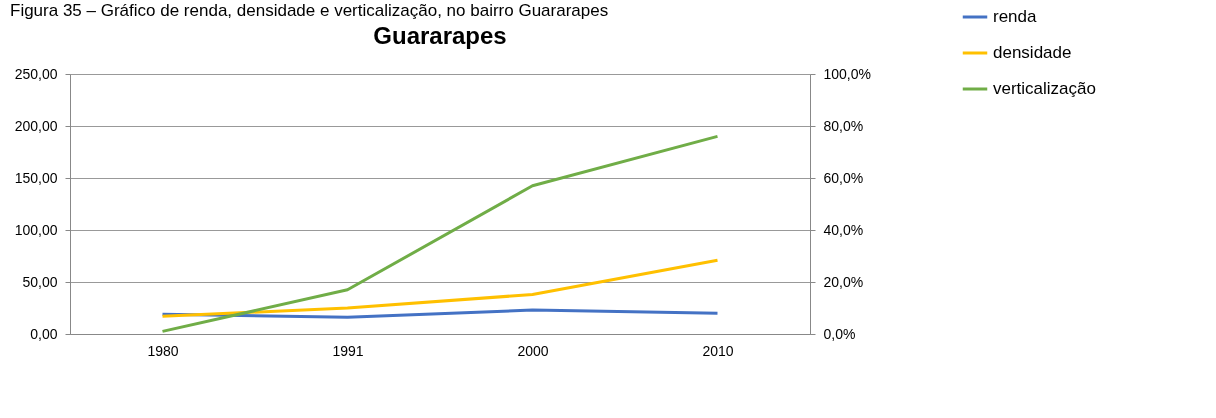  What do you see at coordinates (36, 73) in the screenshot?
I see `y-tick-label: 250,00` at bounding box center [36, 73].